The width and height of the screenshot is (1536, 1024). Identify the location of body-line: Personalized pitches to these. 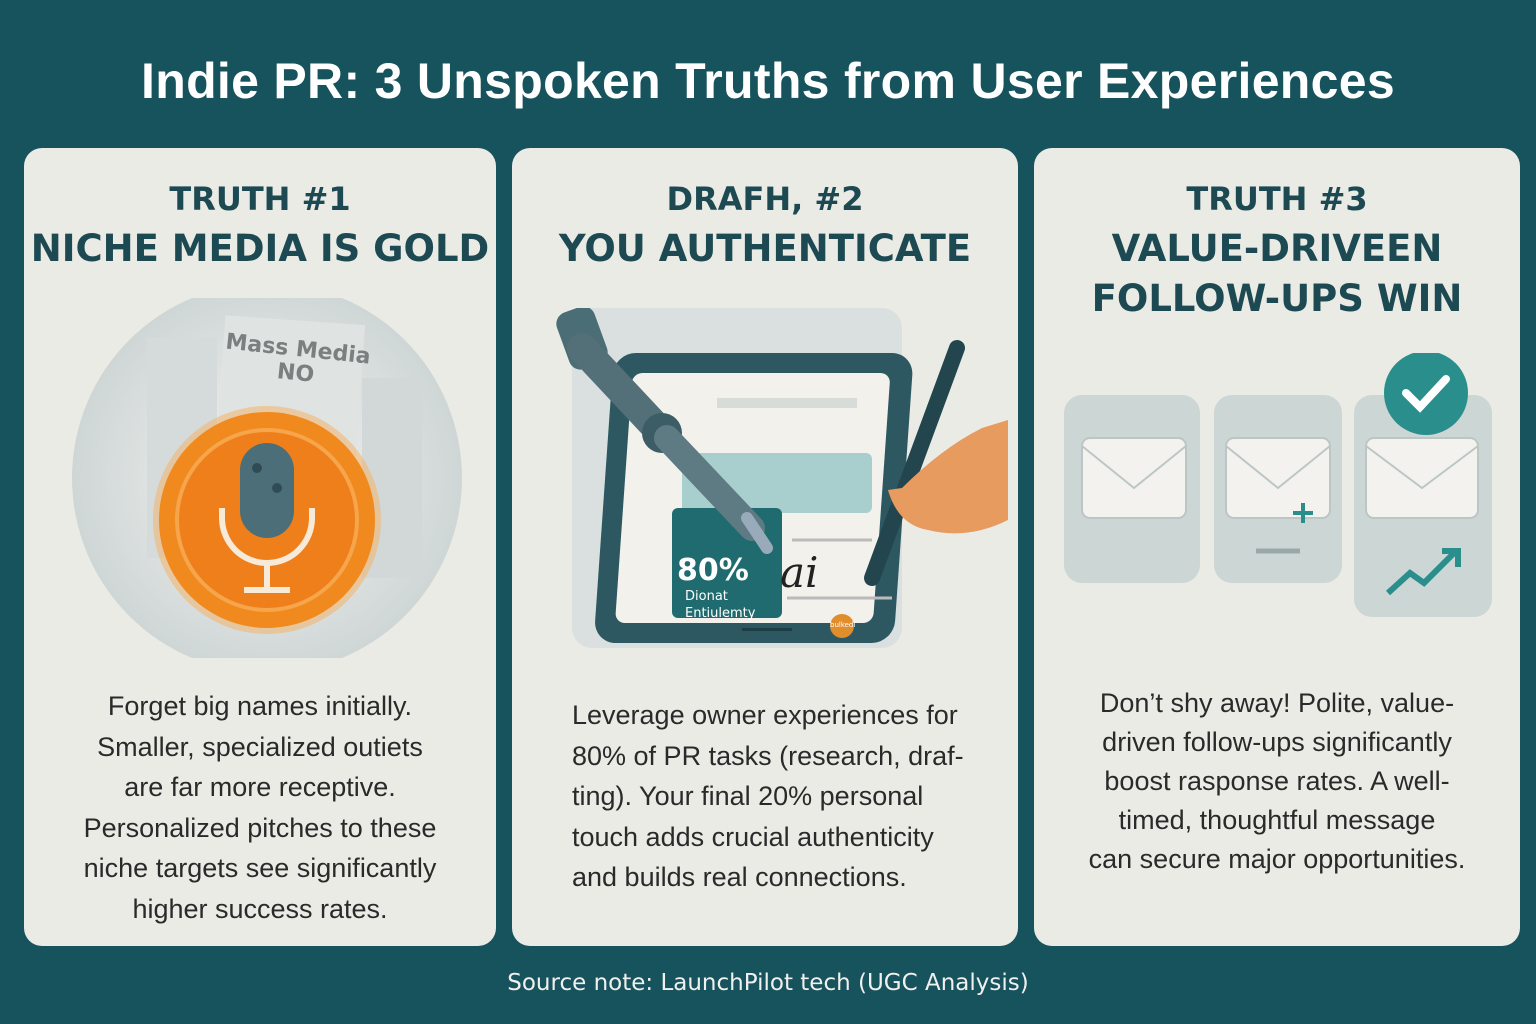
(260, 827).